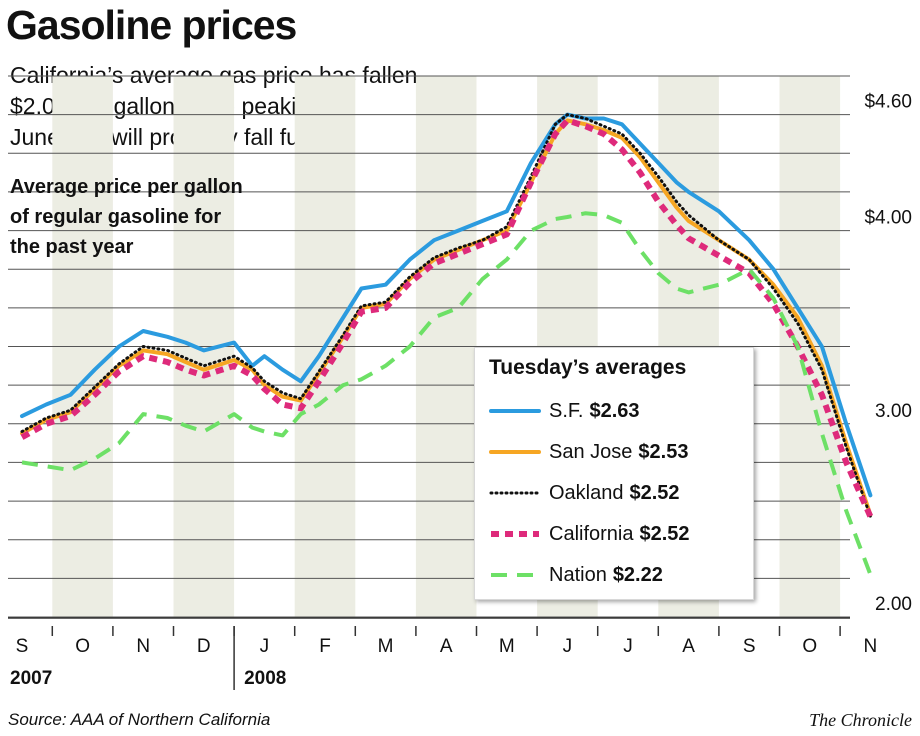  Describe the element at coordinates (204, 646) in the screenshot. I see `x-tick-label: D` at that location.